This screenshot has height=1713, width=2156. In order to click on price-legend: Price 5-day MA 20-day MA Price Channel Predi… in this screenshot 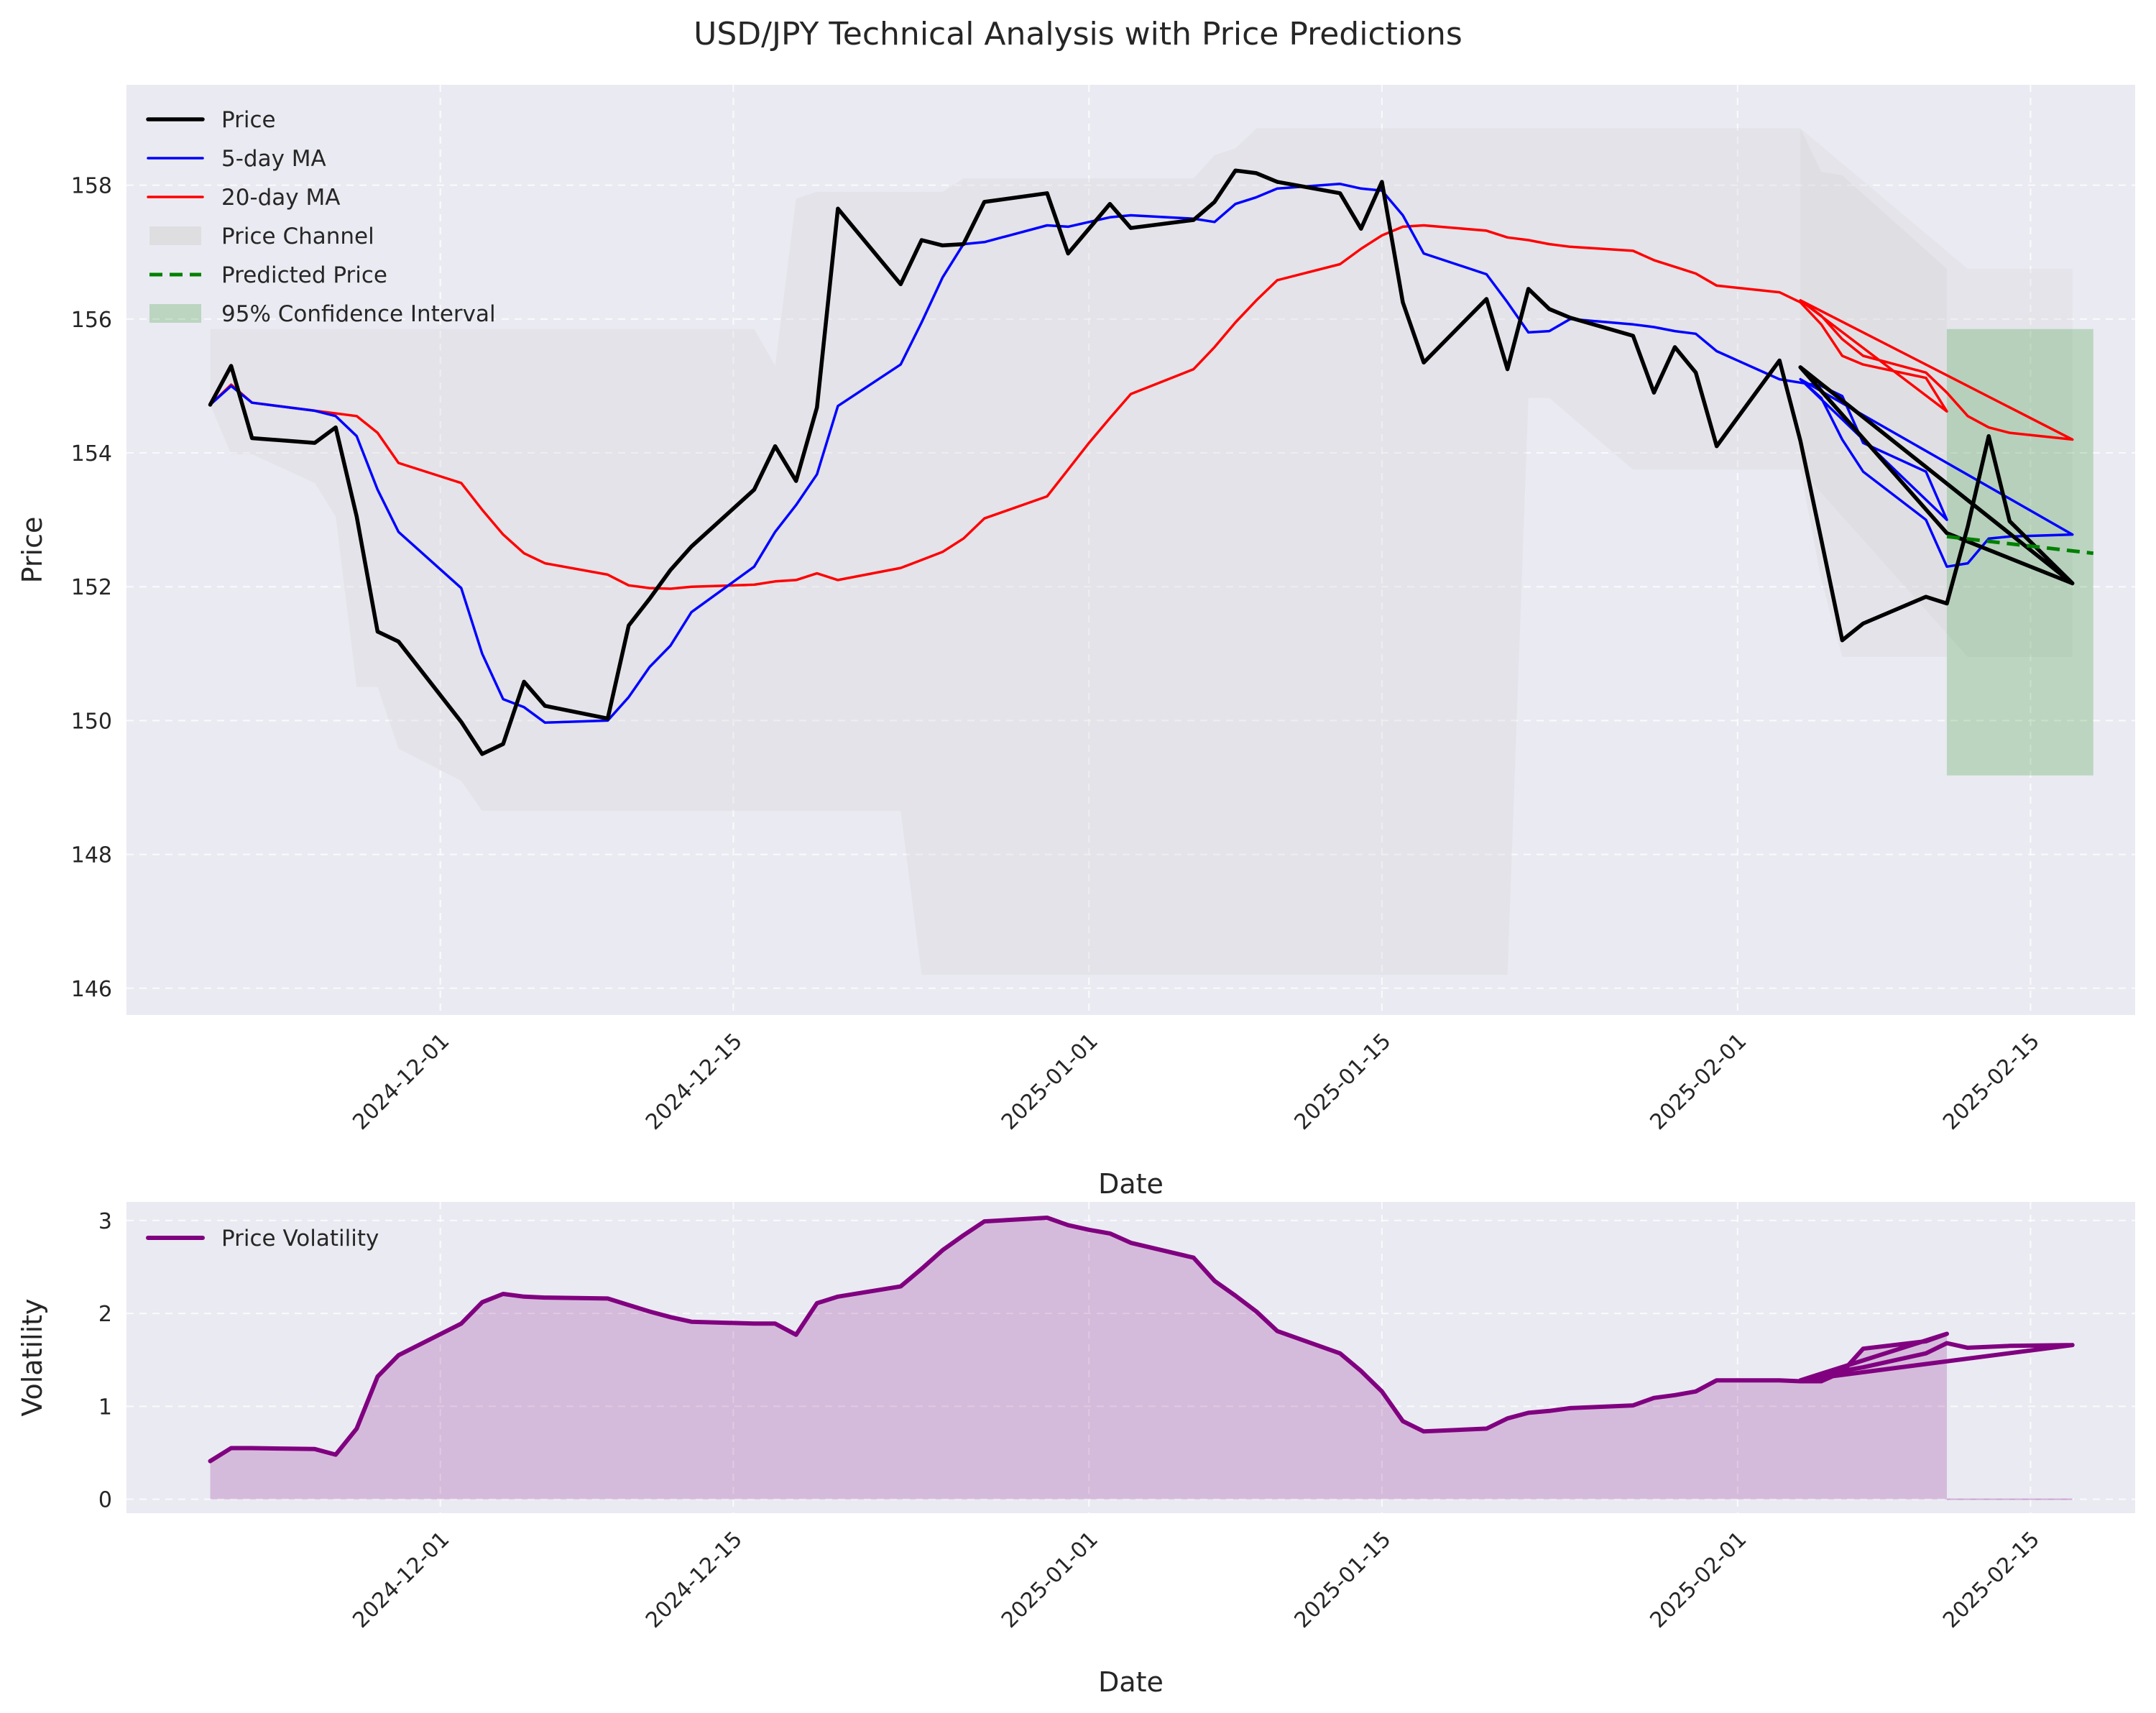, I will do `click(321, 217)`.